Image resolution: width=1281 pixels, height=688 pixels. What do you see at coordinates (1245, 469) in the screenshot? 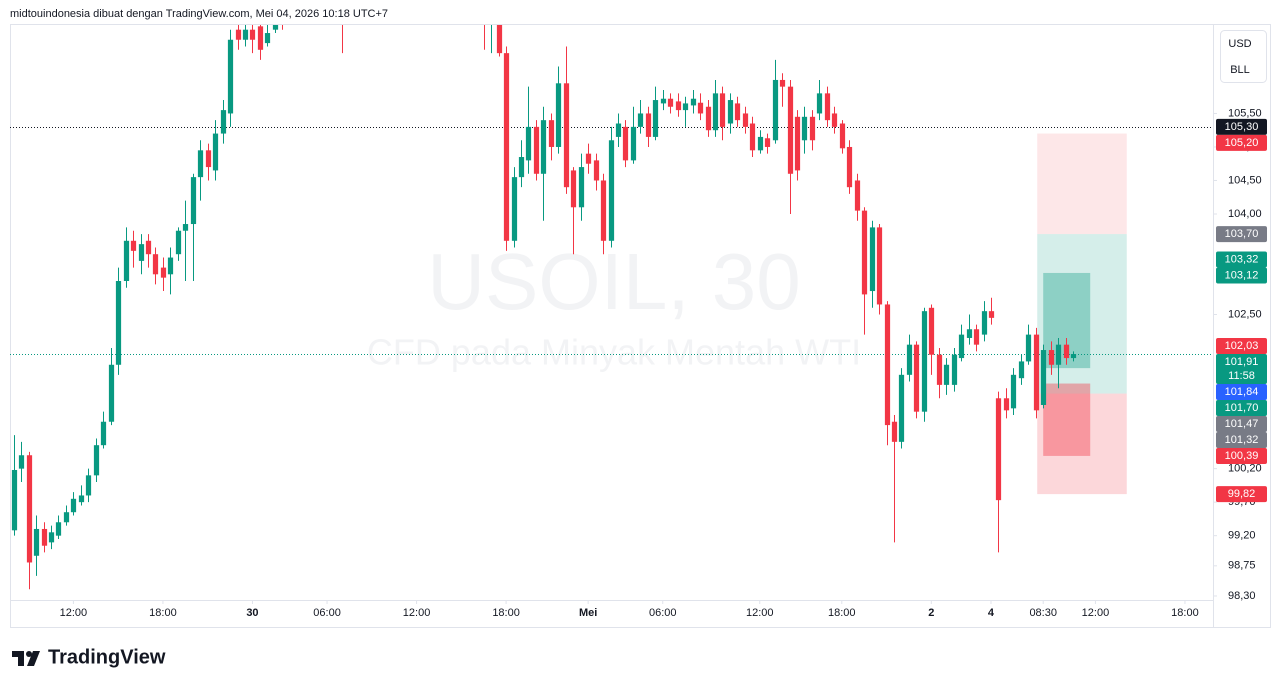
I see `y-tick-label: 100,20` at bounding box center [1245, 469].